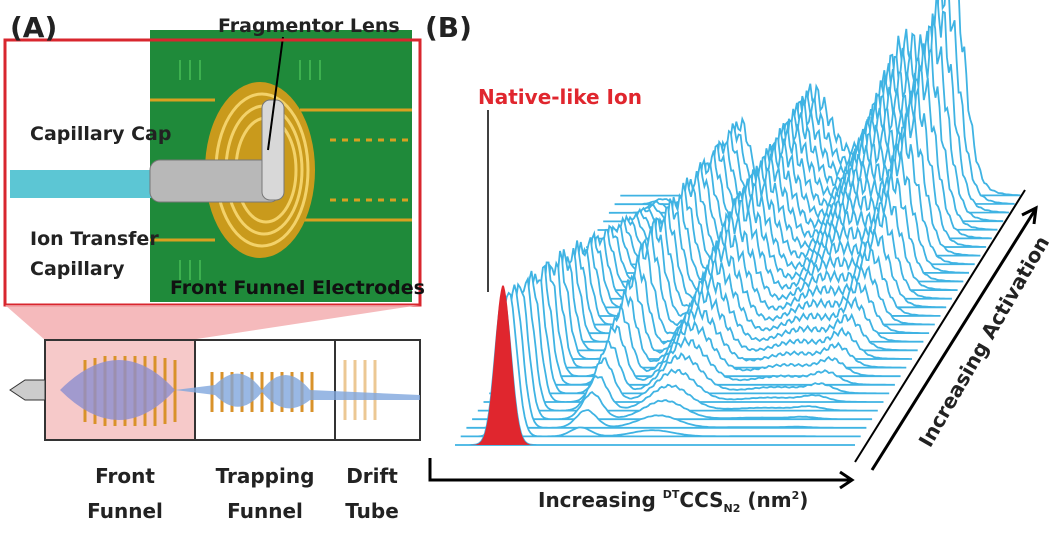  I want to click on native-ion-label: Native-like Ion, so click(560, 97).